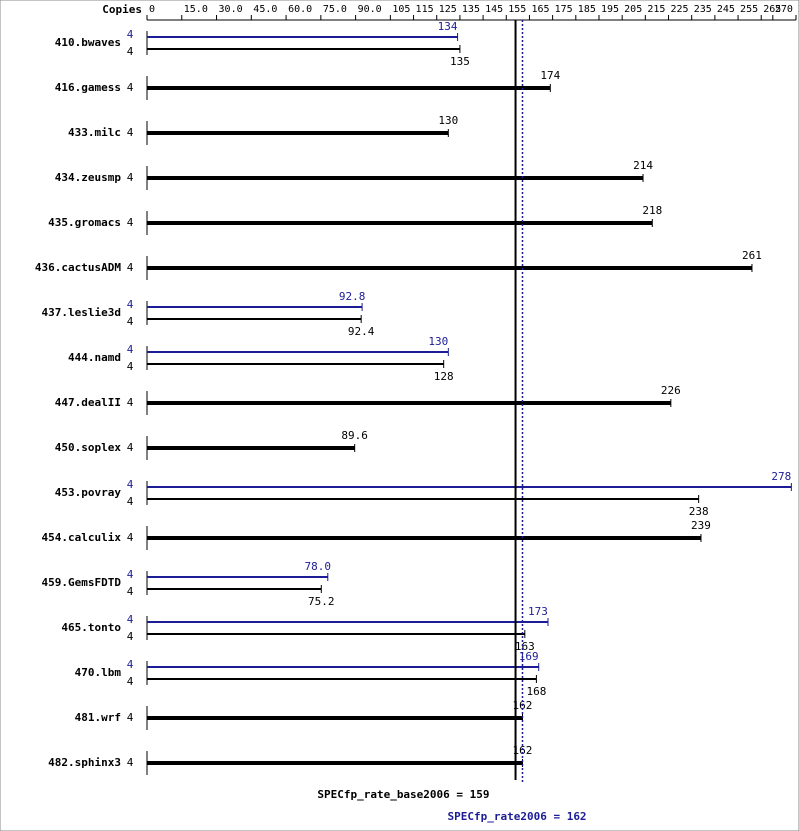  What do you see at coordinates (361, 331) in the screenshot?
I see `value-label: 92.4` at bounding box center [361, 331].